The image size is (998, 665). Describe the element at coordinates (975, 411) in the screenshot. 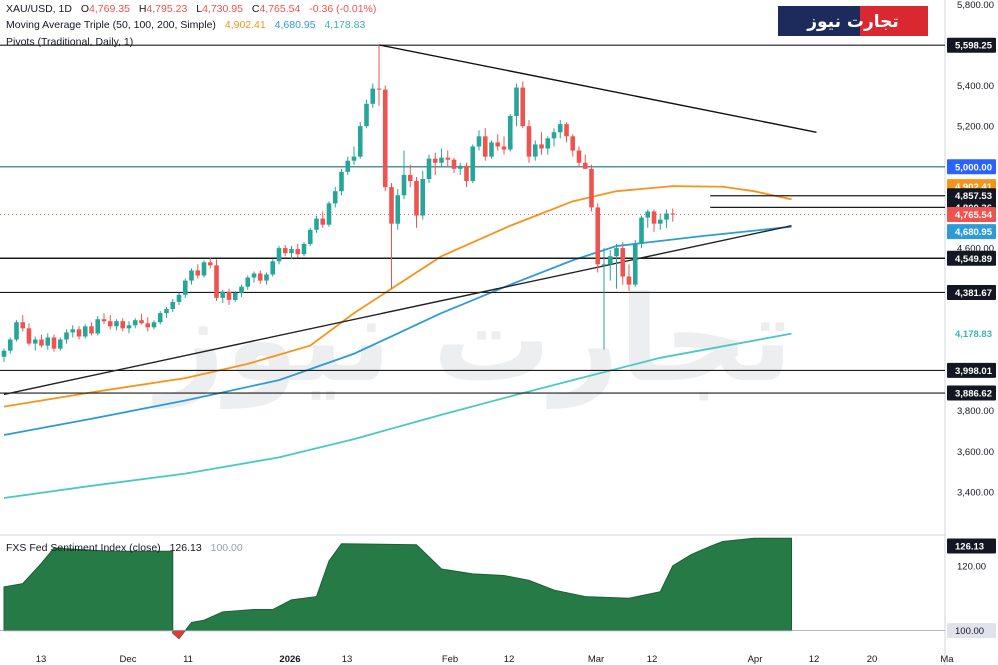

I see `price-tick-label: 3,800.00` at that location.